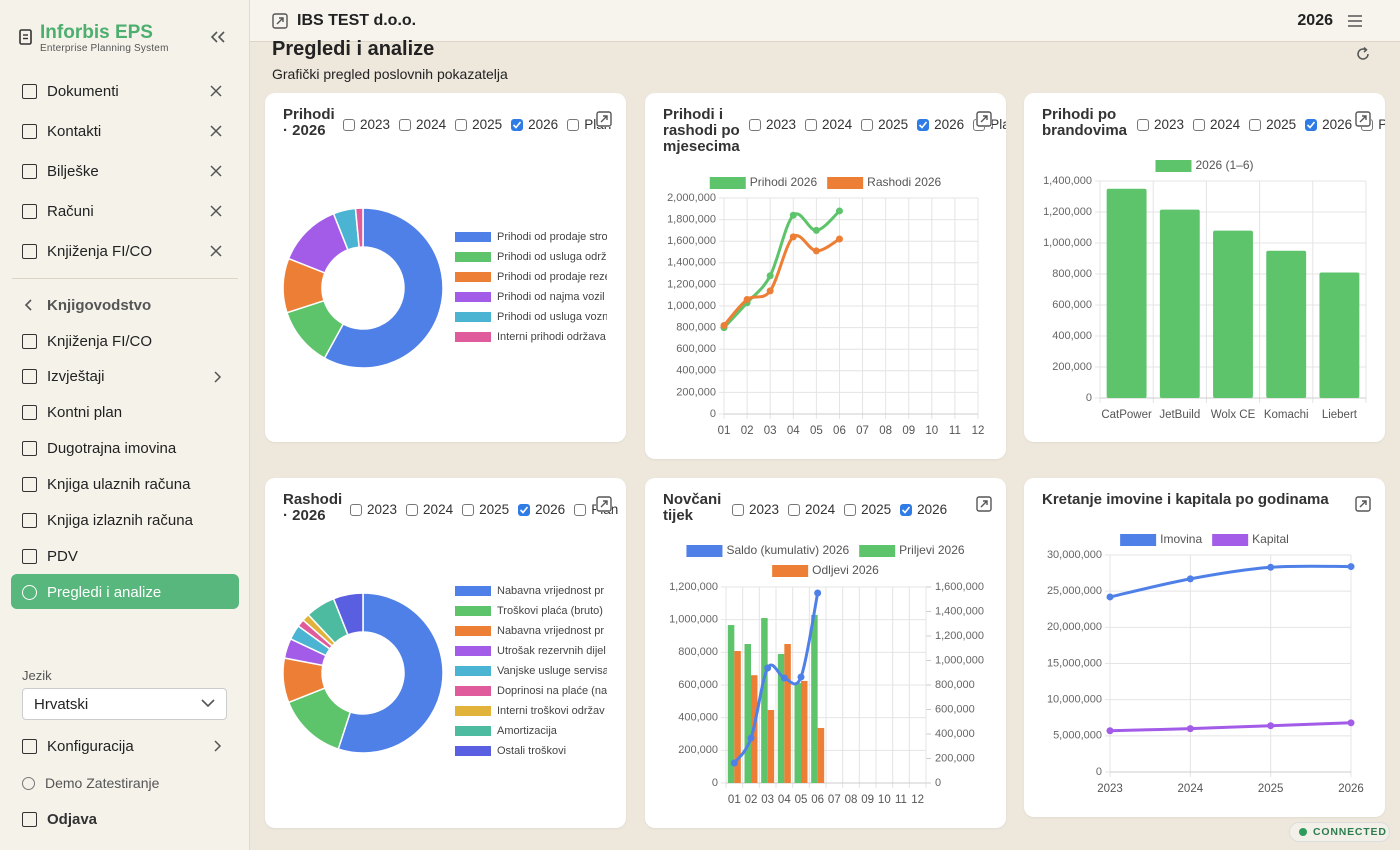 Image resolution: width=1400 pixels, height=850 pixels. What do you see at coordinates (128, 521) in the screenshot?
I see `menu-item: Knjiga izlaznih računa` at bounding box center [128, 521].